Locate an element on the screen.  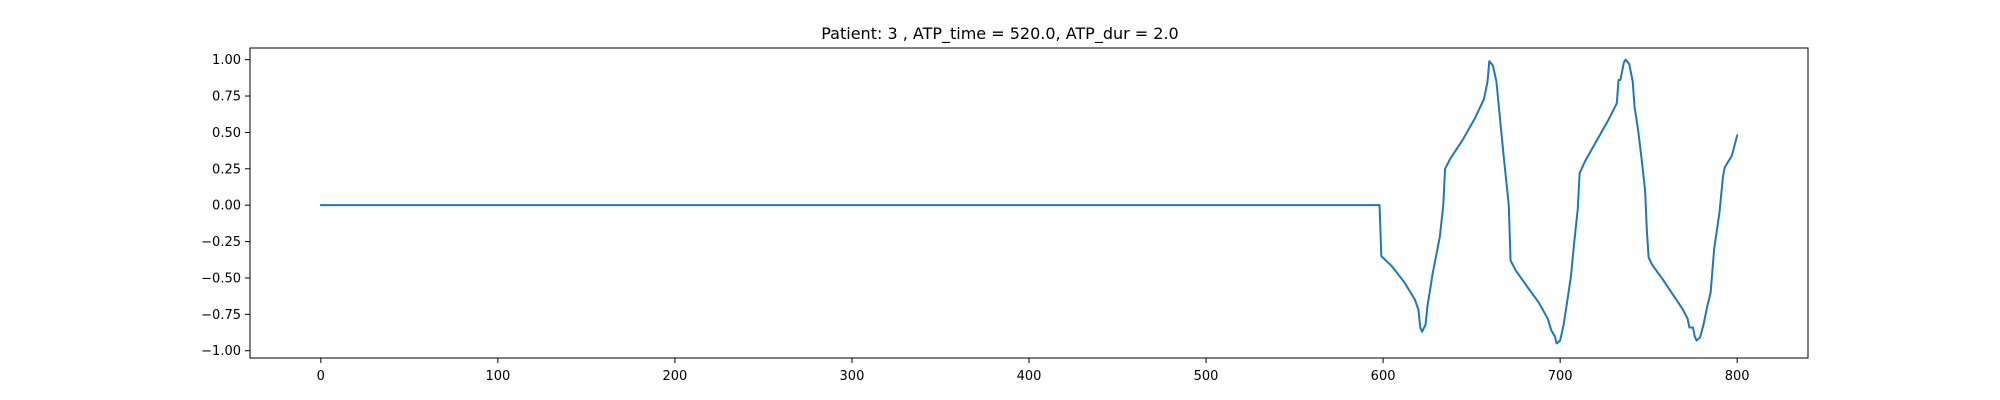
x-tick-label: 0 is located at coordinates (321, 376).